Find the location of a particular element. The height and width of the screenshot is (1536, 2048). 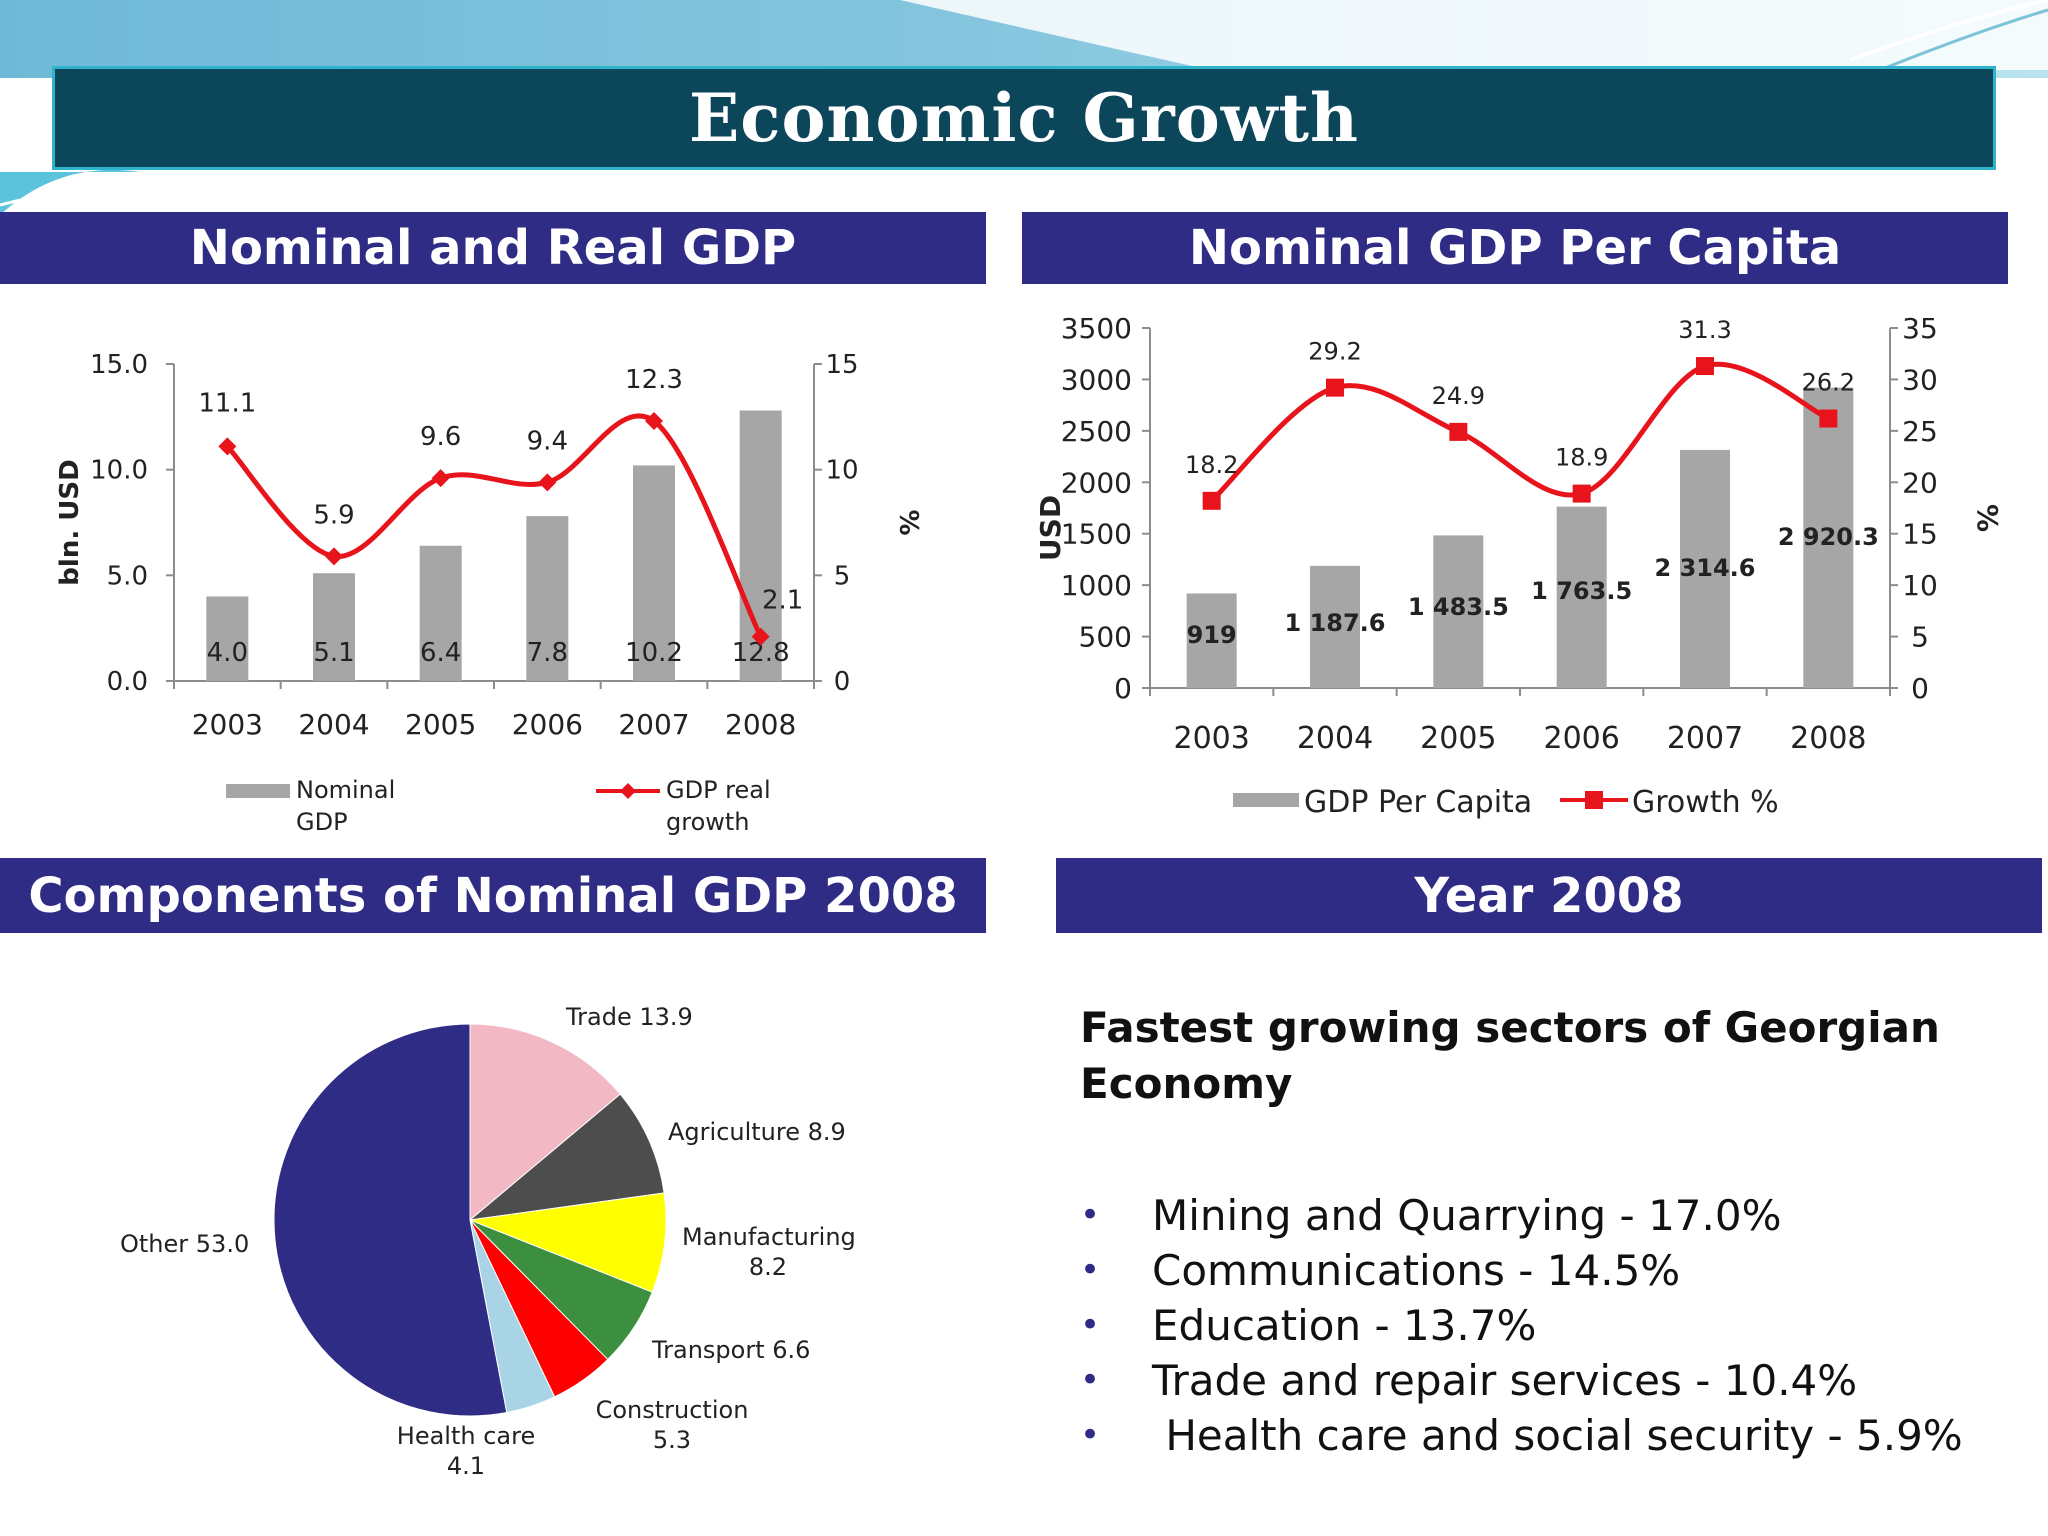

pie-label-trade: Trade 13.9 is located at coordinates (629, 1017).